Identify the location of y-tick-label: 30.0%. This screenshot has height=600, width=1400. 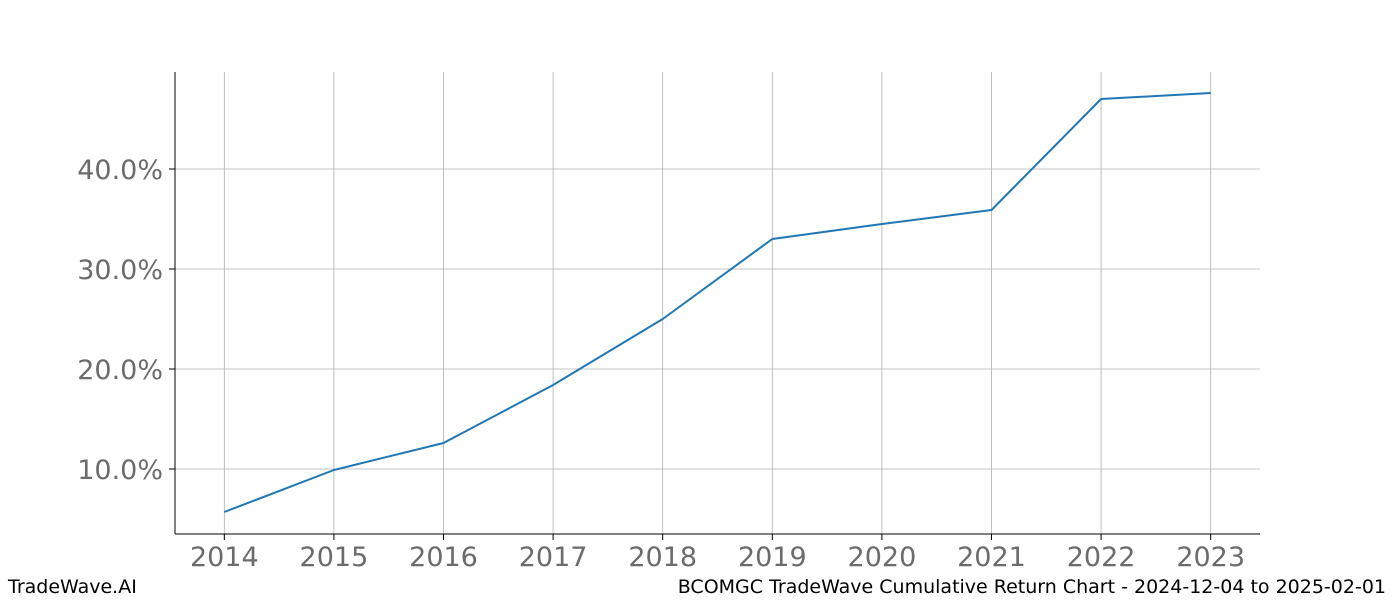
(120, 270).